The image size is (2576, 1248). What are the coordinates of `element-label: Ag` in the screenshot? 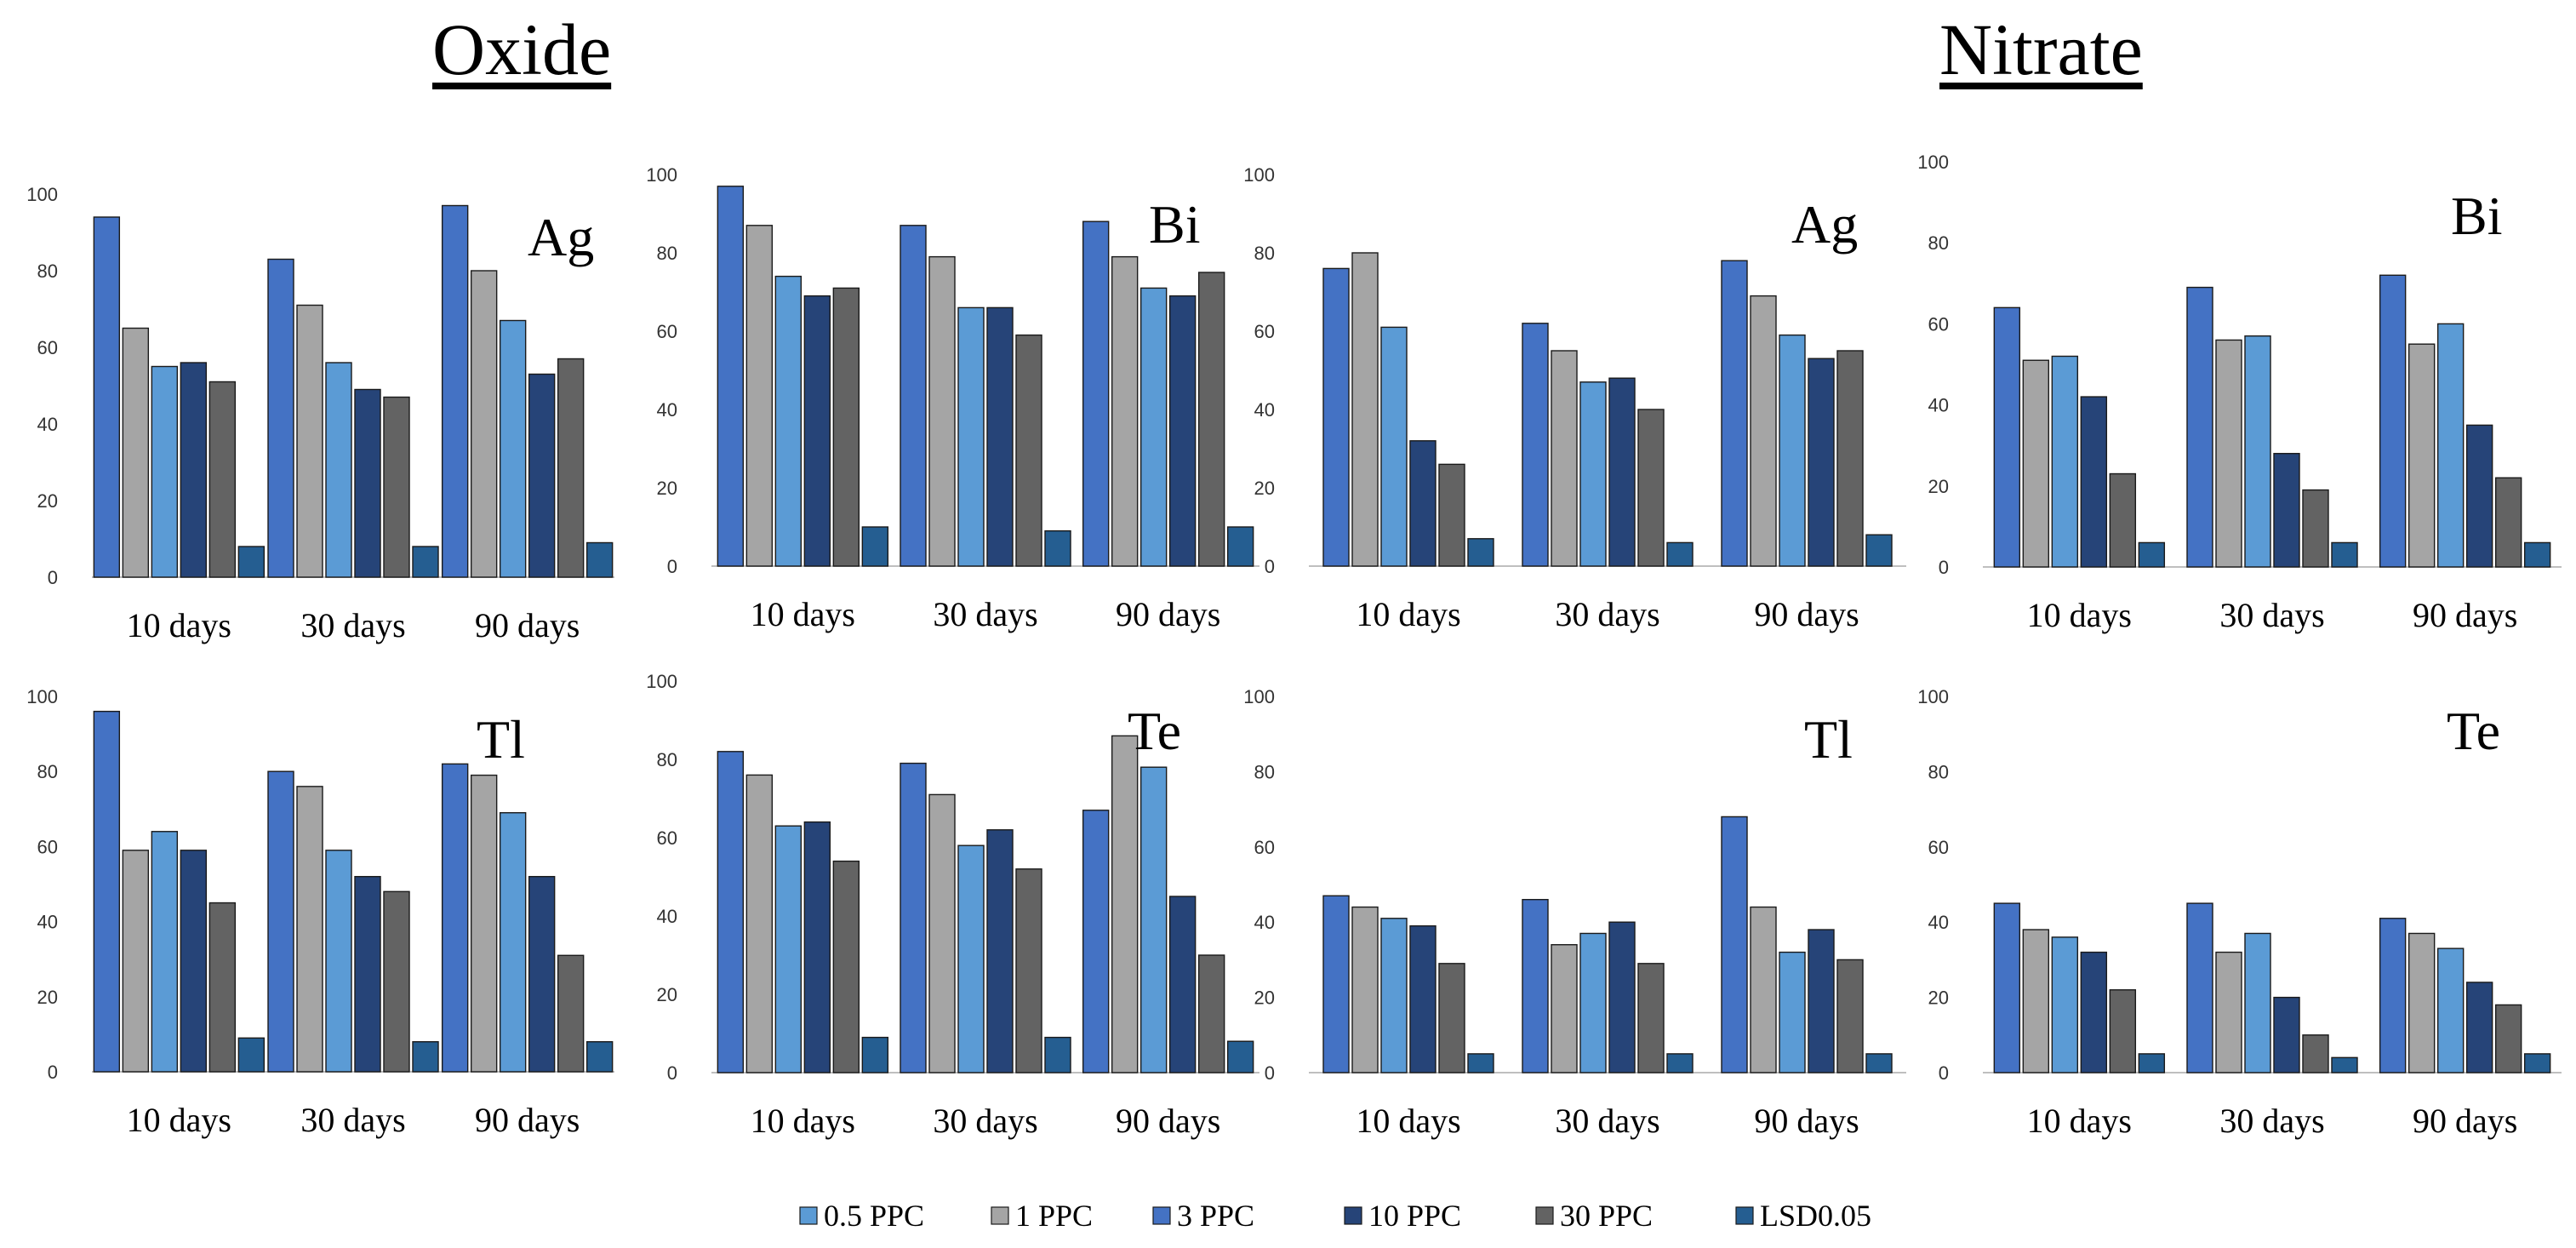 It's located at (1824, 224).